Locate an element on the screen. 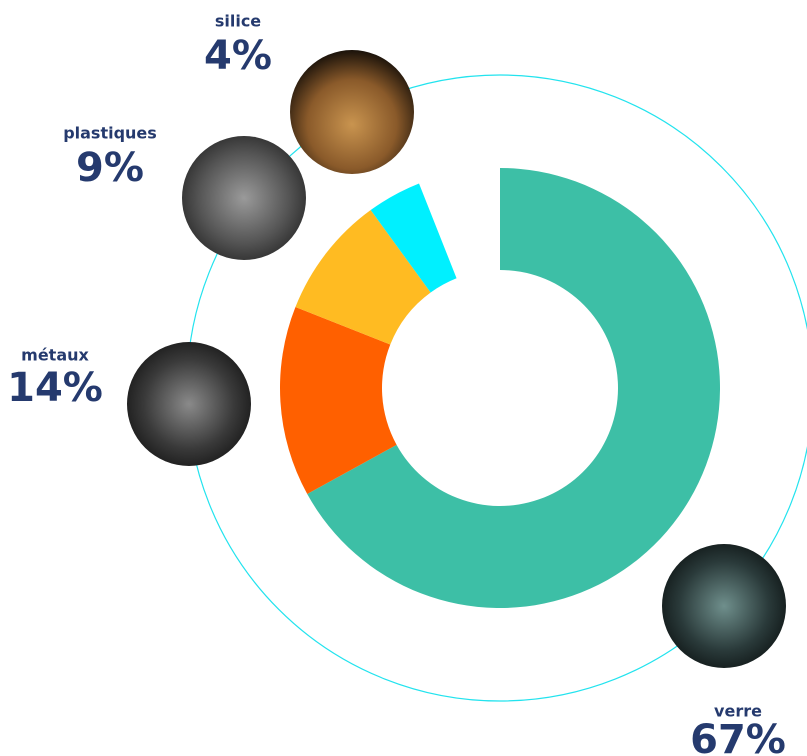 The height and width of the screenshot is (756, 807). category-label: plastiques is located at coordinates (110, 133).